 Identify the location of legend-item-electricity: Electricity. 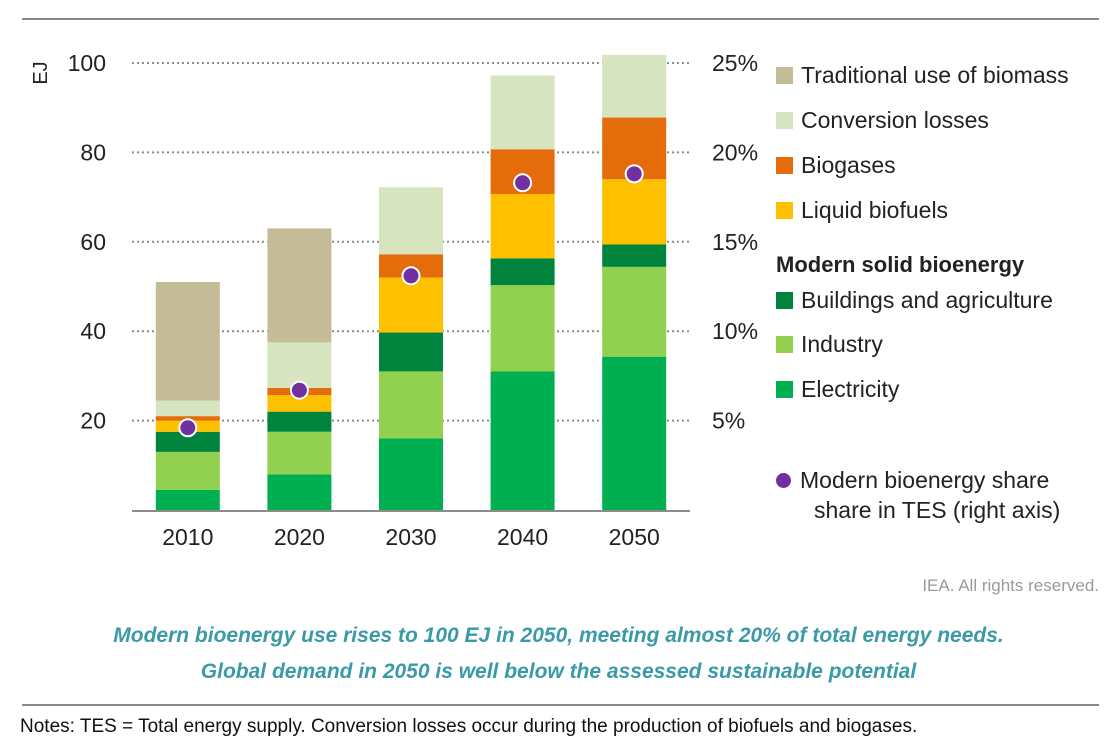
(837, 389).